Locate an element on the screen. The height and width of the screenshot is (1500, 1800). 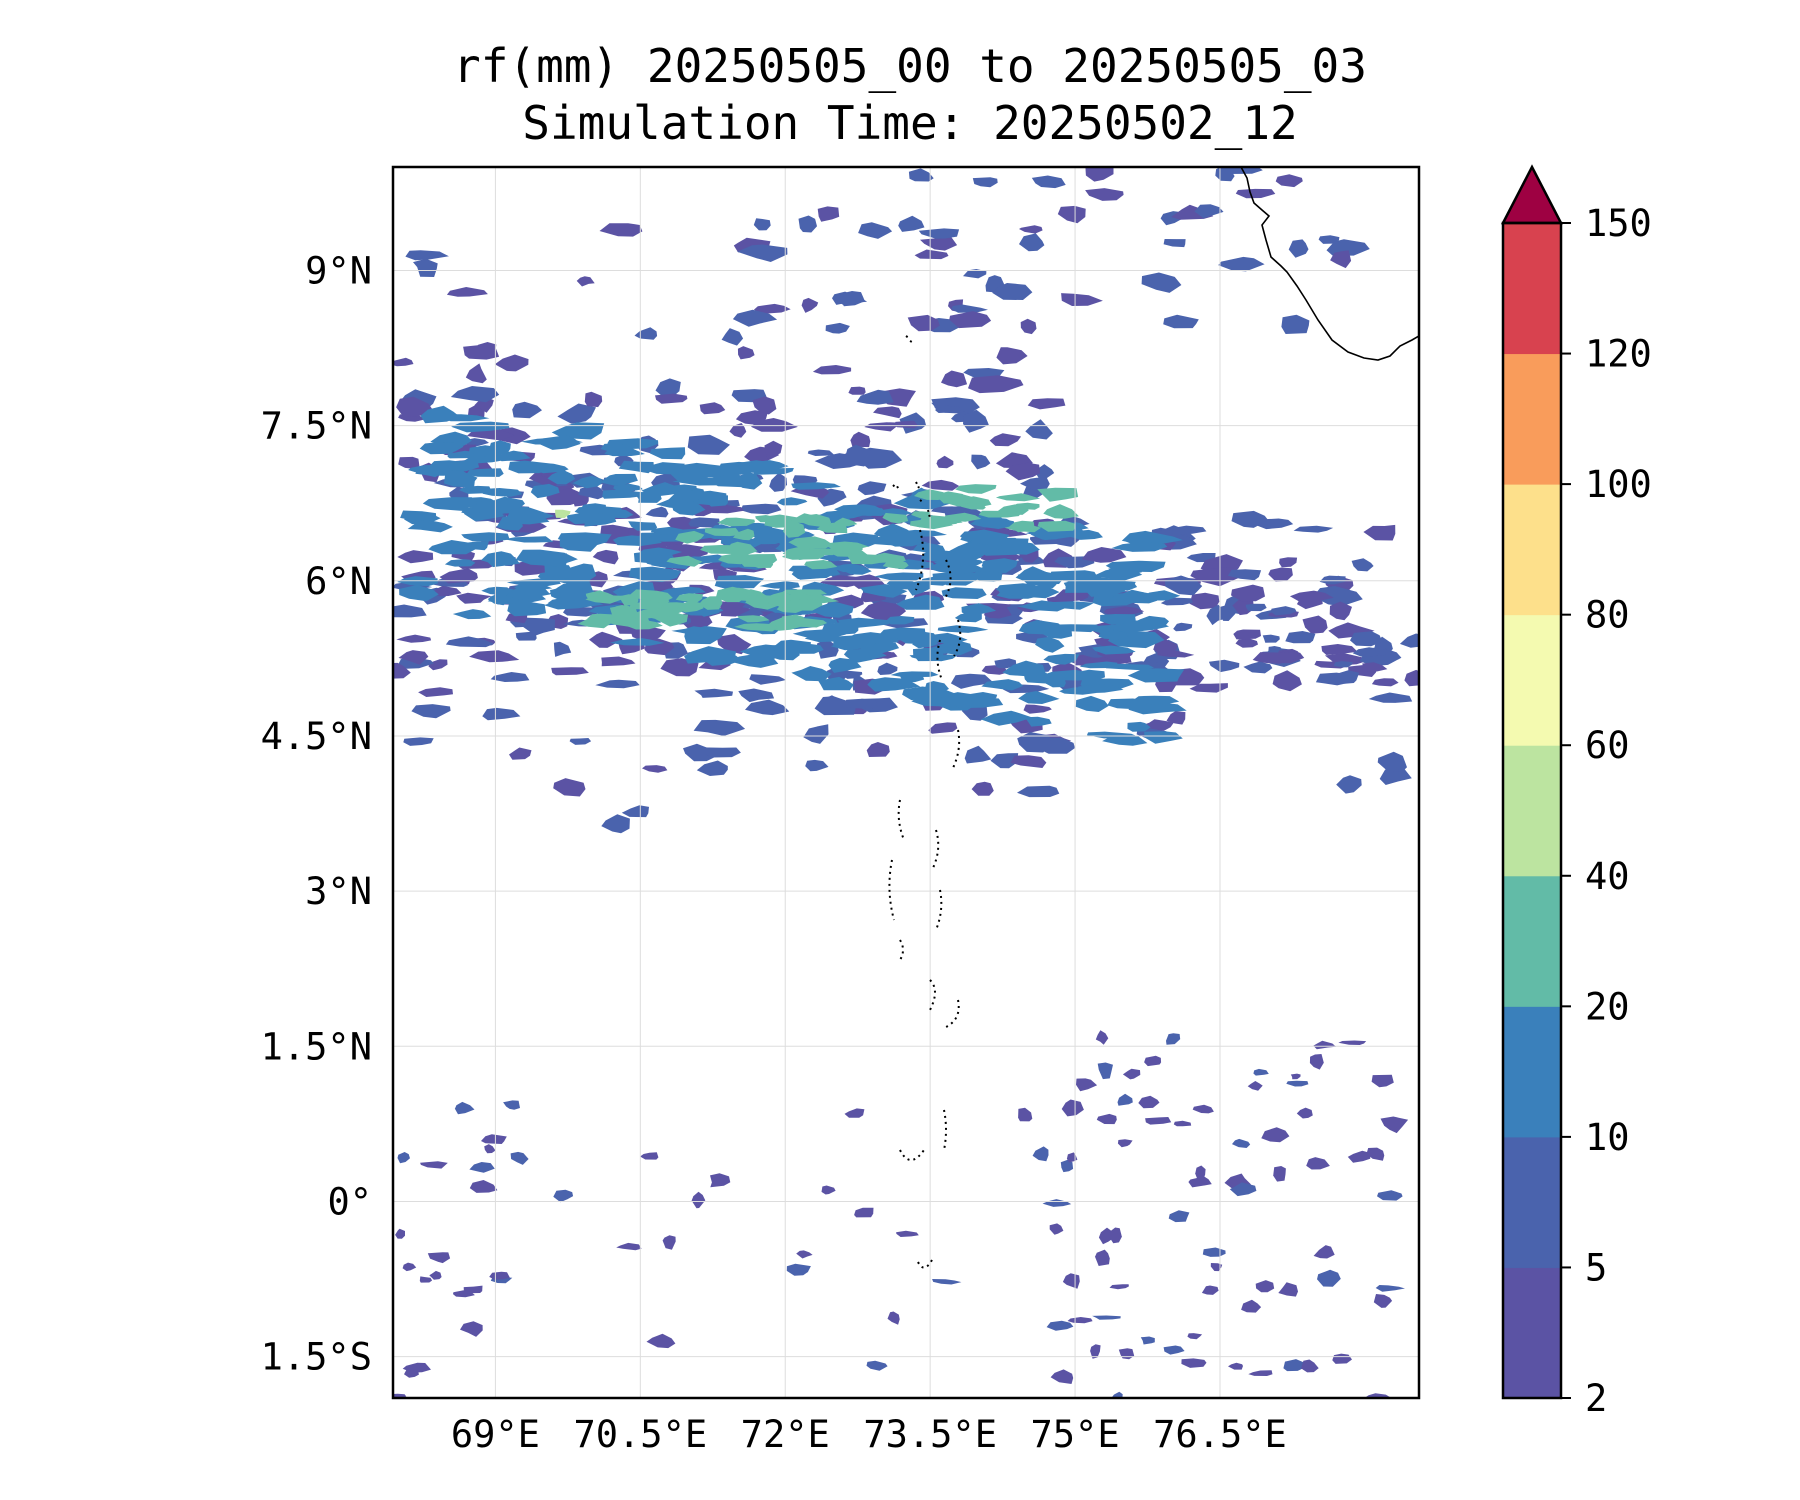
laccadive-islands is located at coordinates (911, 427).